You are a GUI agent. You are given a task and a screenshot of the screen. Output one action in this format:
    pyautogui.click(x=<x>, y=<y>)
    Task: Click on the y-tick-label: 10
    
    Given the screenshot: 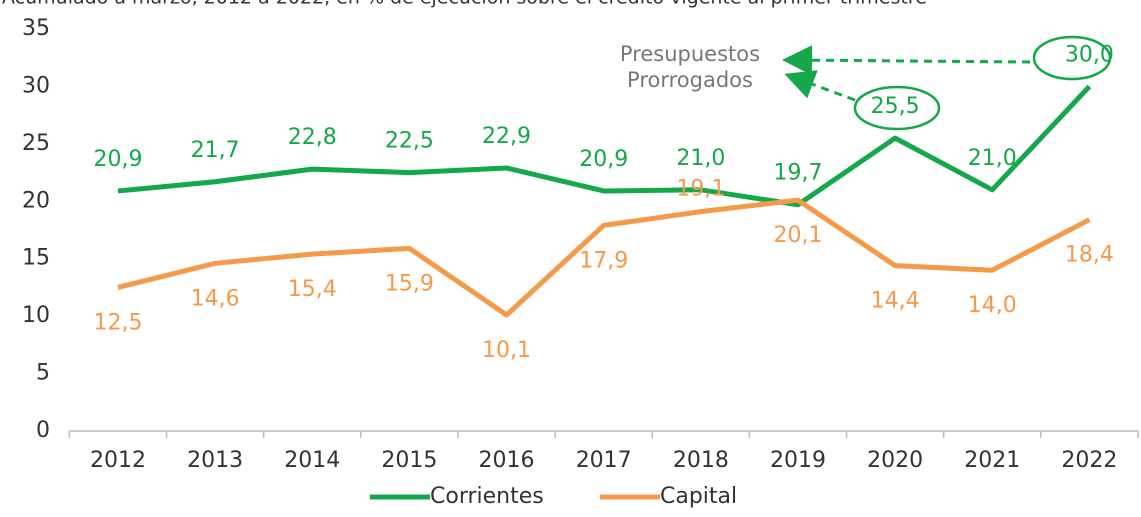 What is the action you would take?
    pyautogui.click(x=36, y=315)
    